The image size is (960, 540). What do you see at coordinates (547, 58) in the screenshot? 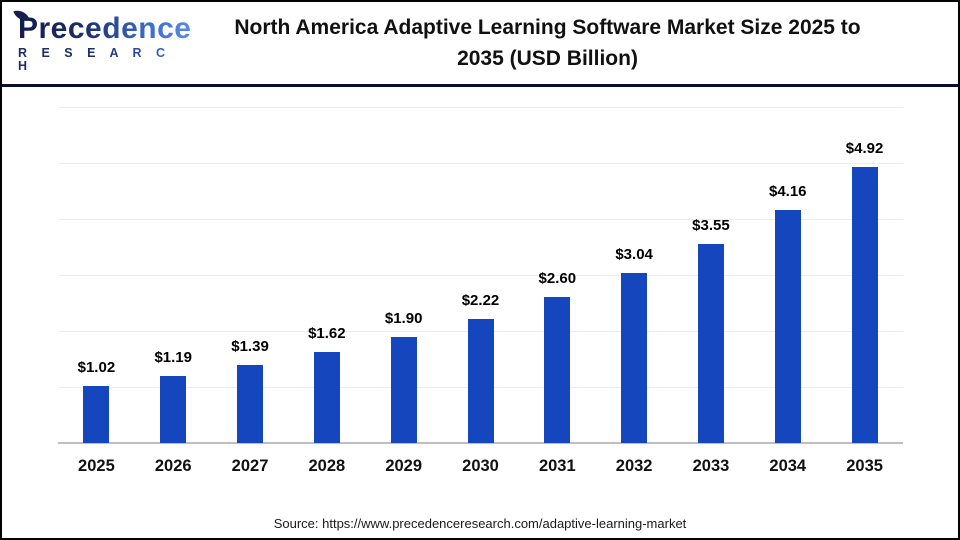
I see `chart-title-line2: 2035 (USD Billion)` at bounding box center [547, 58].